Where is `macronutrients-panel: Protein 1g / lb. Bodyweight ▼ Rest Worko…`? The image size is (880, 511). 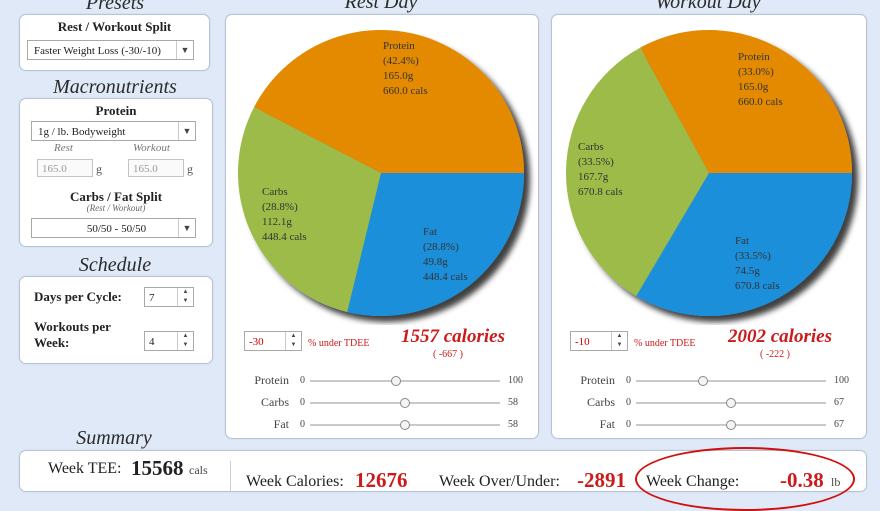
macronutrients-panel: Protein 1g / lb. Bodyweight ▼ Rest Worko… is located at coordinates (116, 172).